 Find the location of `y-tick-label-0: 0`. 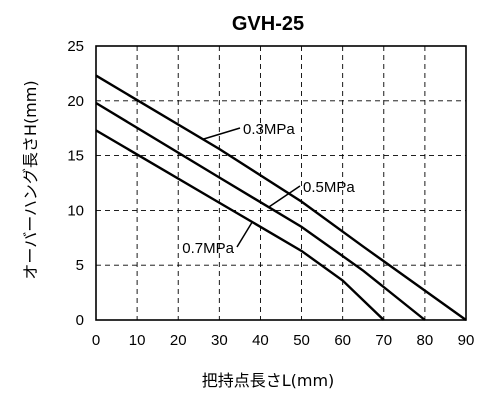

y-tick-label-0: 0 is located at coordinates (80, 320).